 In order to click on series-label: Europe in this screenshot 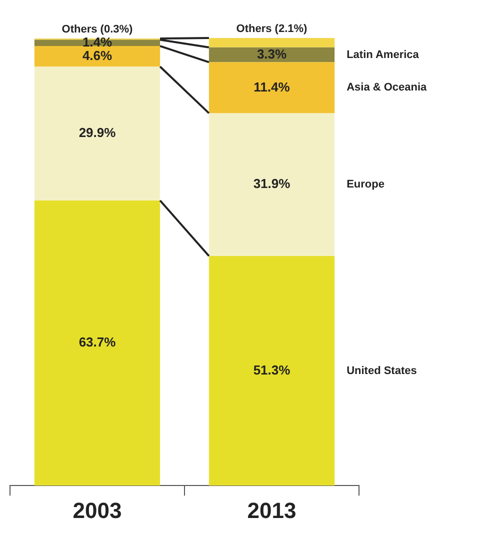, I will do `click(365, 184)`.